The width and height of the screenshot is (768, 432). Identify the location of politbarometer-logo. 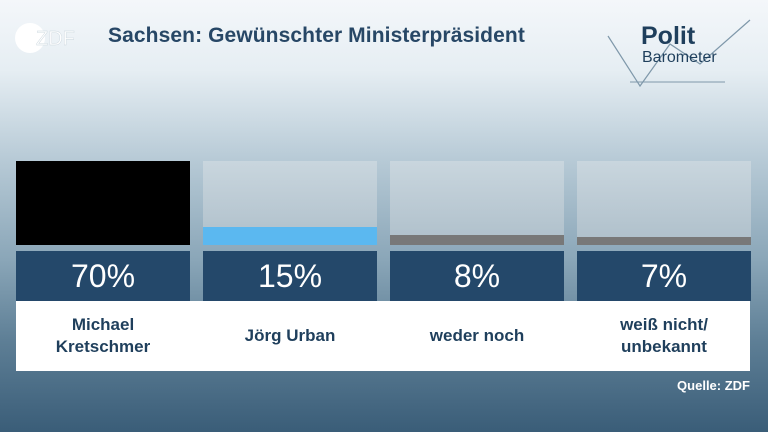
(679, 53).